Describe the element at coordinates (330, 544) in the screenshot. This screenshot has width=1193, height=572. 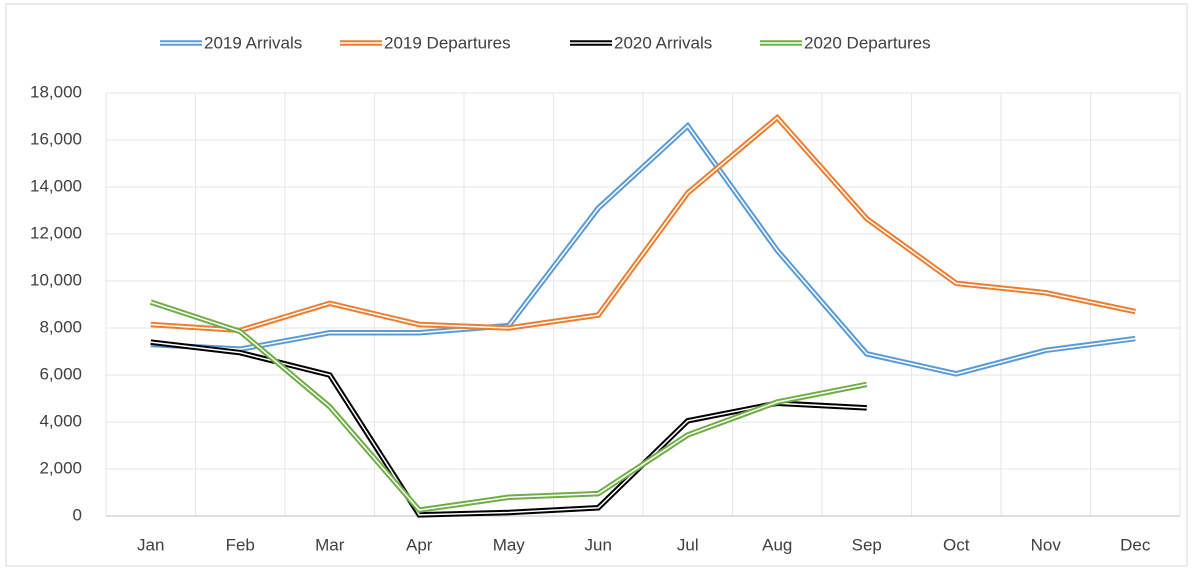
I see `x-tick-label: Mar` at that location.